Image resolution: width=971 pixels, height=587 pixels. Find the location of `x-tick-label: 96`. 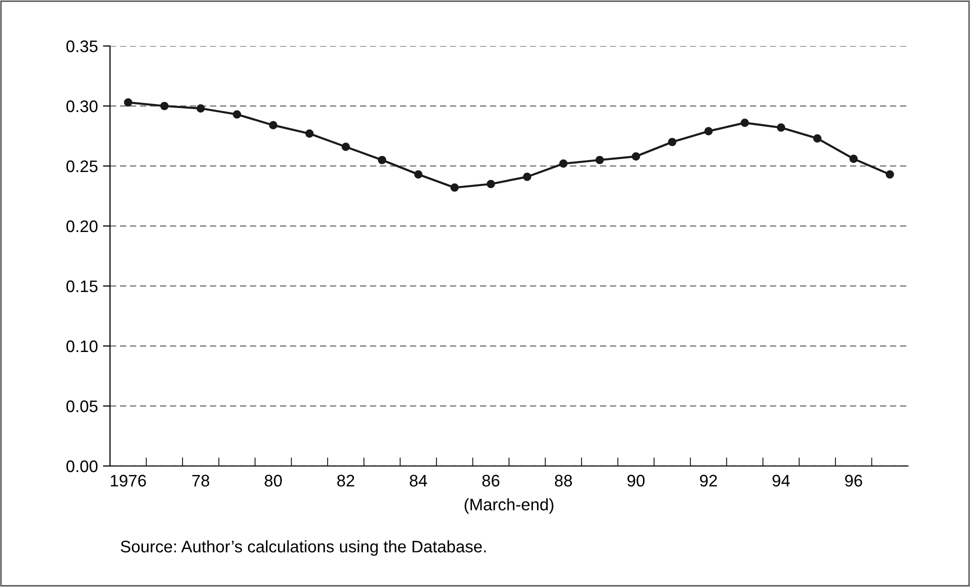

x-tick-label: 96 is located at coordinates (853, 480).